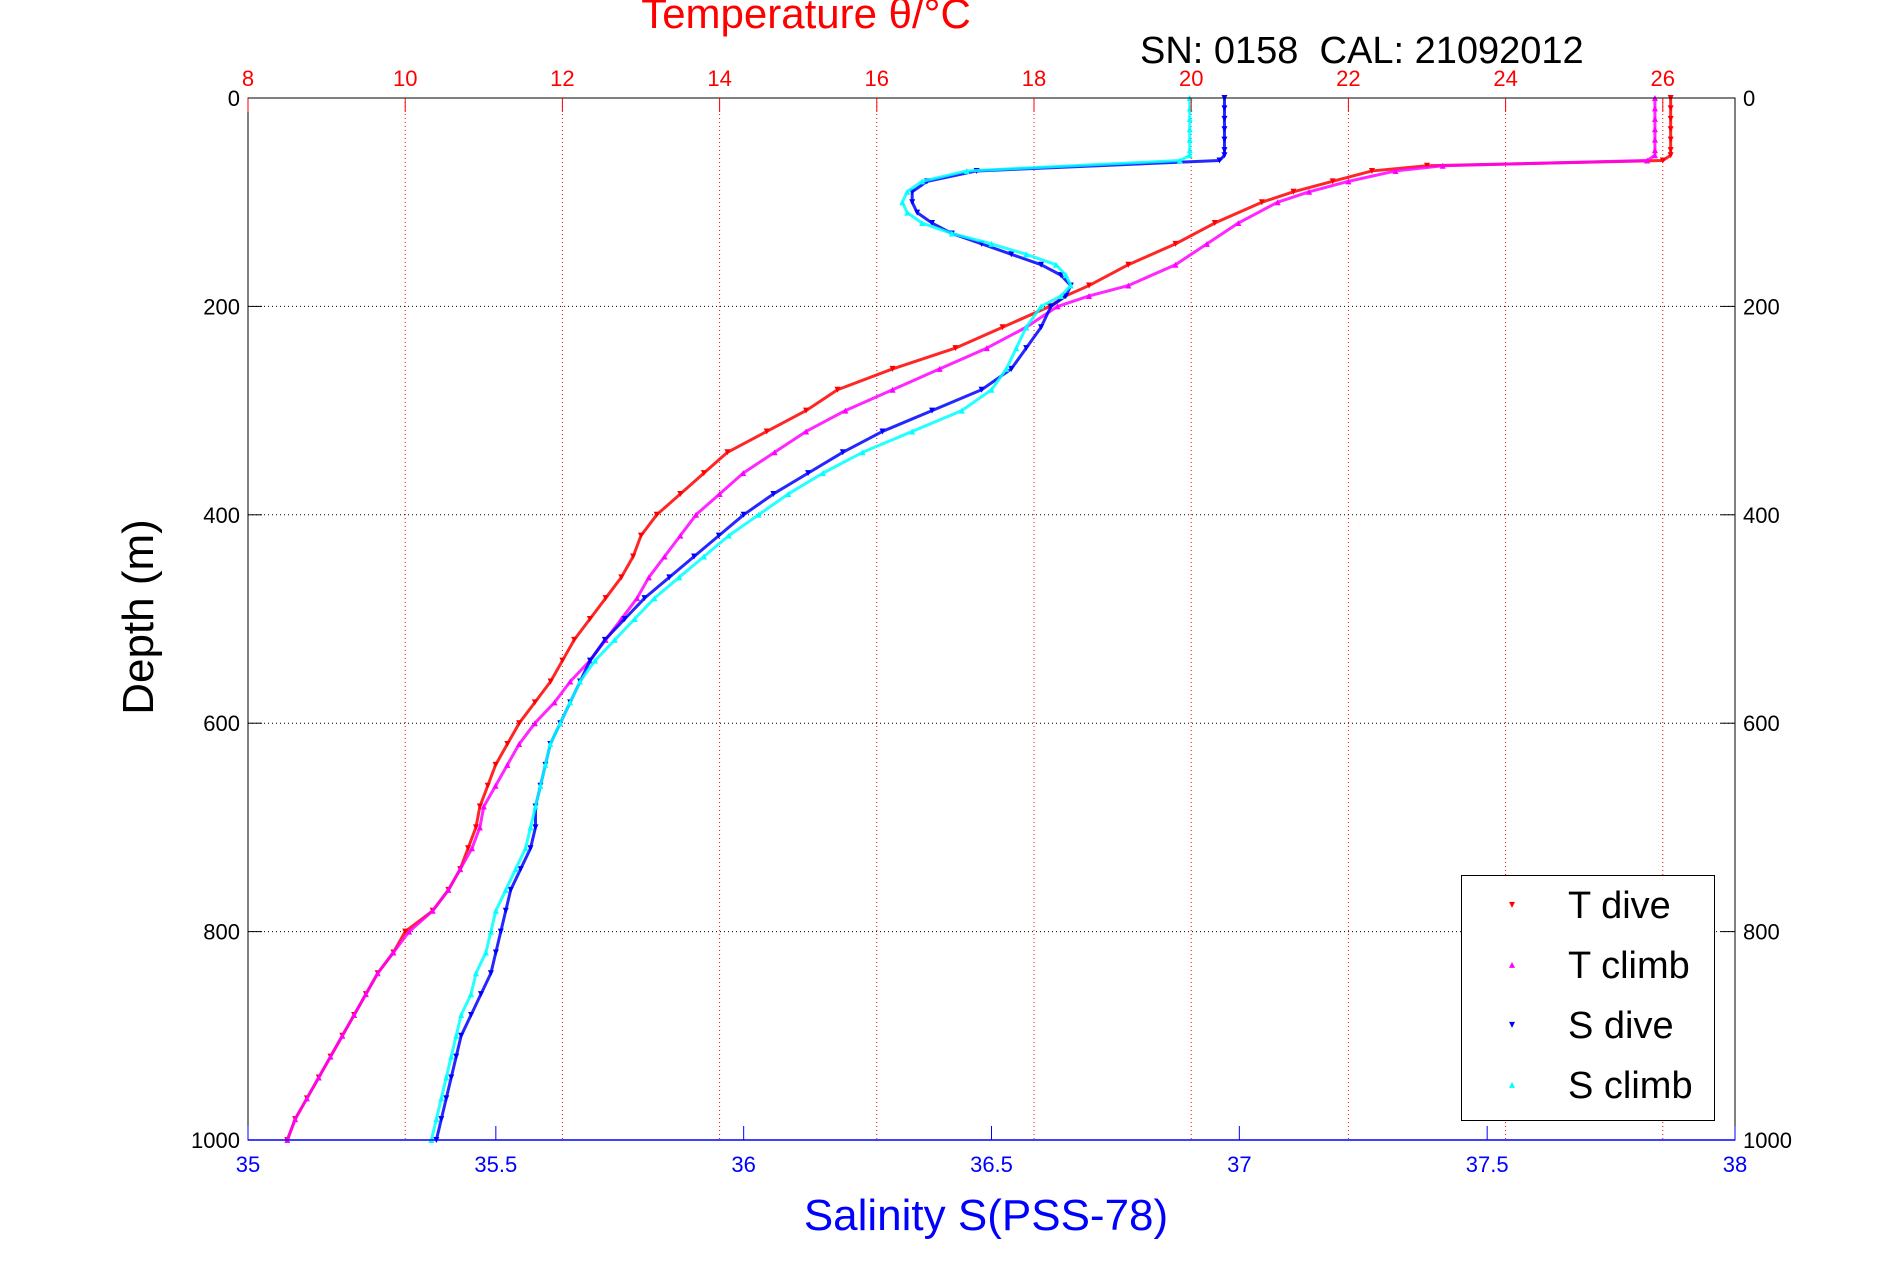 This screenshot has height=1262, width=1891. I want to click on bottom-tick-label: 37, so click(1239, 1164).